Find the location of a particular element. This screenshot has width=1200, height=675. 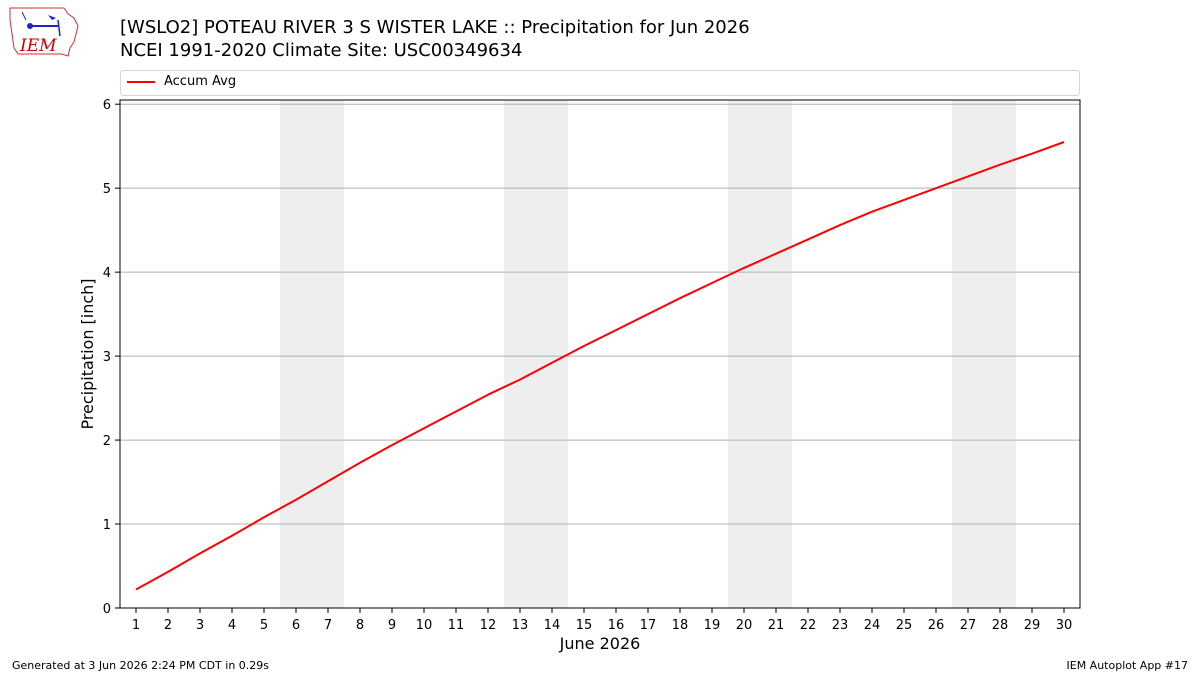

x-tick-label-6: 6 is located at coordinates (296, 625).